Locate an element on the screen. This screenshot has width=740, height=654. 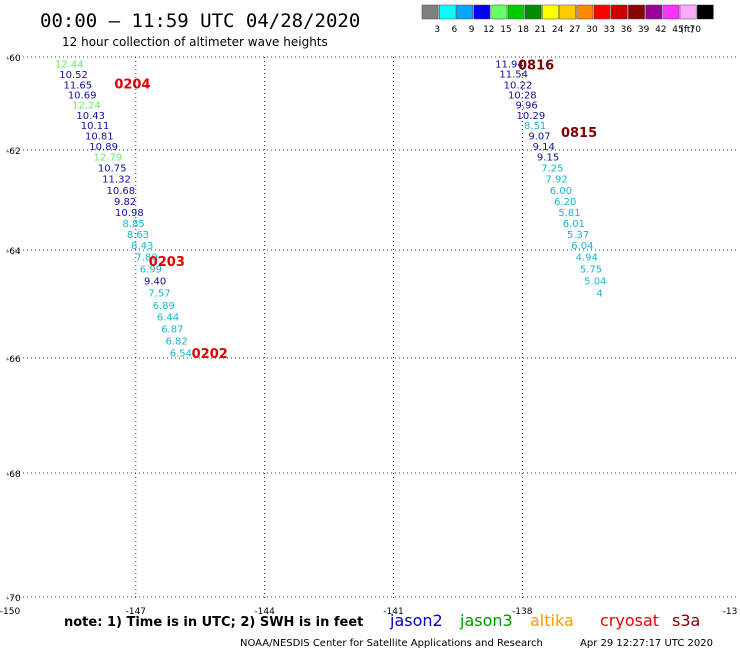
legend-label: 42 is located at coordinates (660, 30).